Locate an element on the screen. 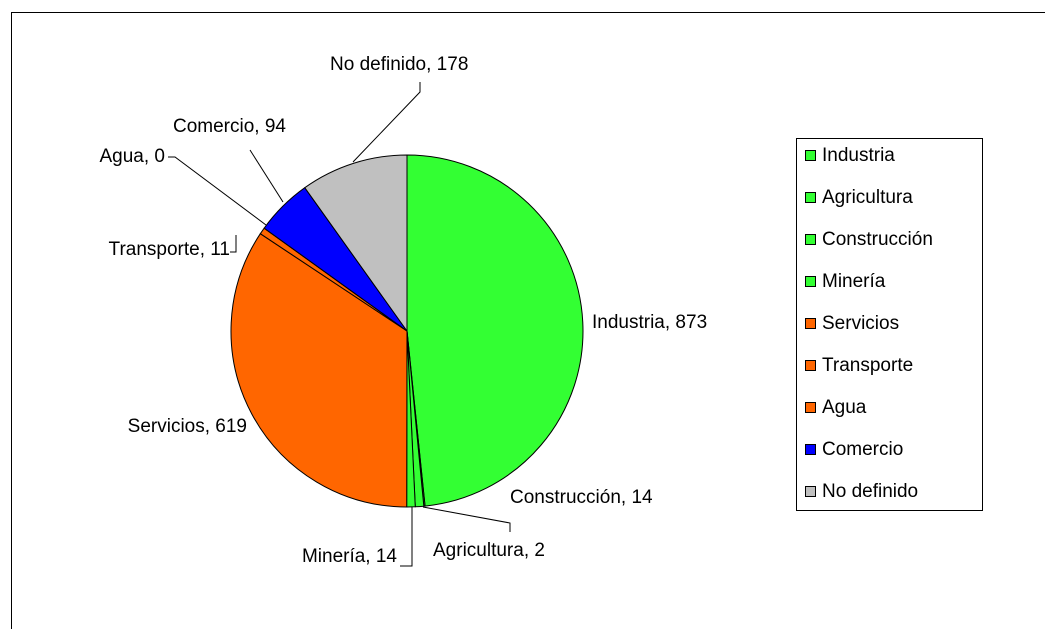  legend-label: Comercio is located at coordinates (862, 449).